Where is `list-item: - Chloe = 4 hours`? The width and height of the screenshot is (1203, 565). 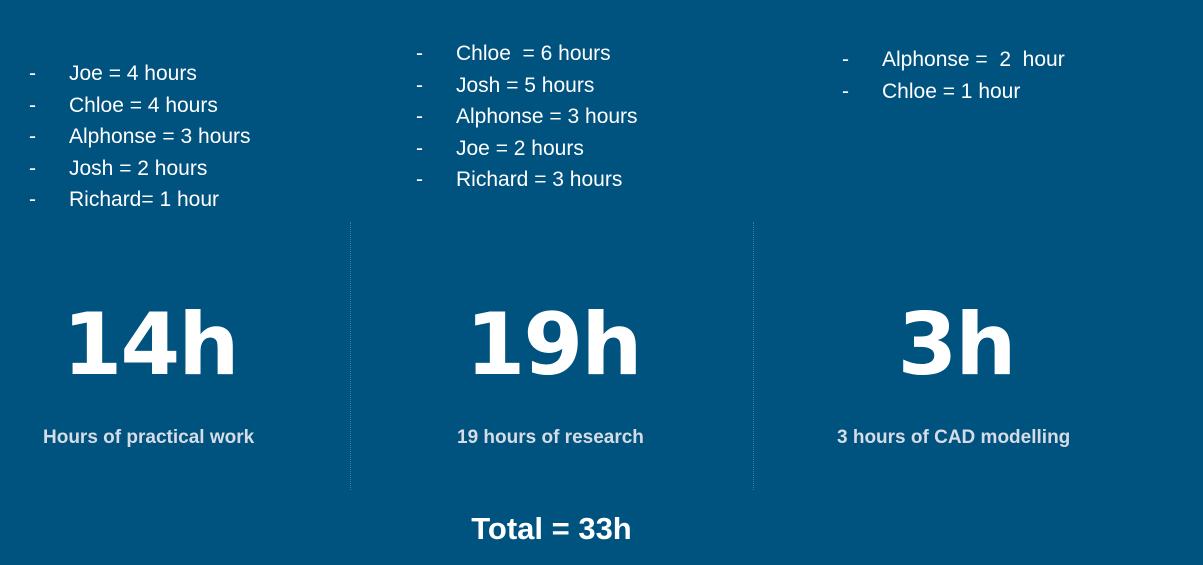 list-item: - Chloe = 4 hours is located at coordinates (140, 106).